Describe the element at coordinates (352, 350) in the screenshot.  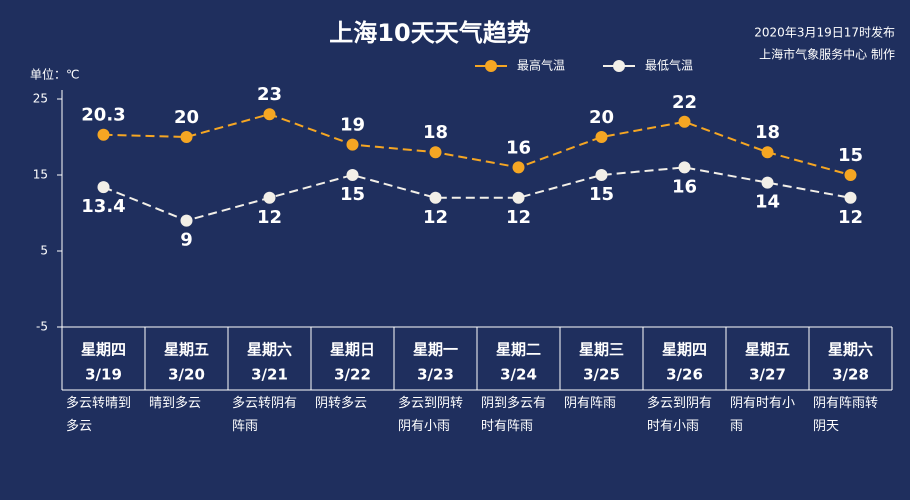
I see `x-tick-label: 星期日` at that location.